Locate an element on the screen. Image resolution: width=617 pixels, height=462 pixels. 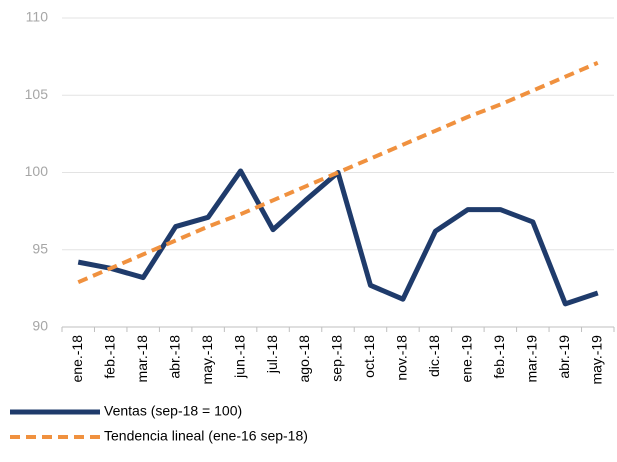
y-tick-label: 105 is located at coordinates (37, 94).